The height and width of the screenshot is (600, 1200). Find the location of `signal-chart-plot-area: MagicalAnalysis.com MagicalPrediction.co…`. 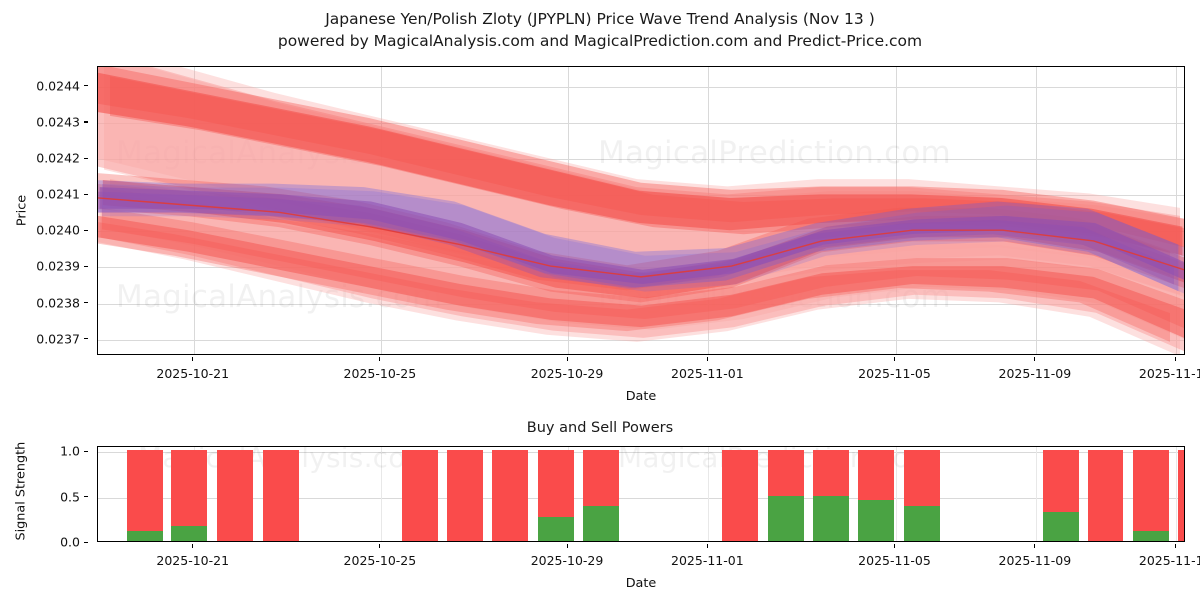

signal-chart-plot-area: MagicalAnalysis.com MagicalPrediction.co… is located at coordinates (641, 494).